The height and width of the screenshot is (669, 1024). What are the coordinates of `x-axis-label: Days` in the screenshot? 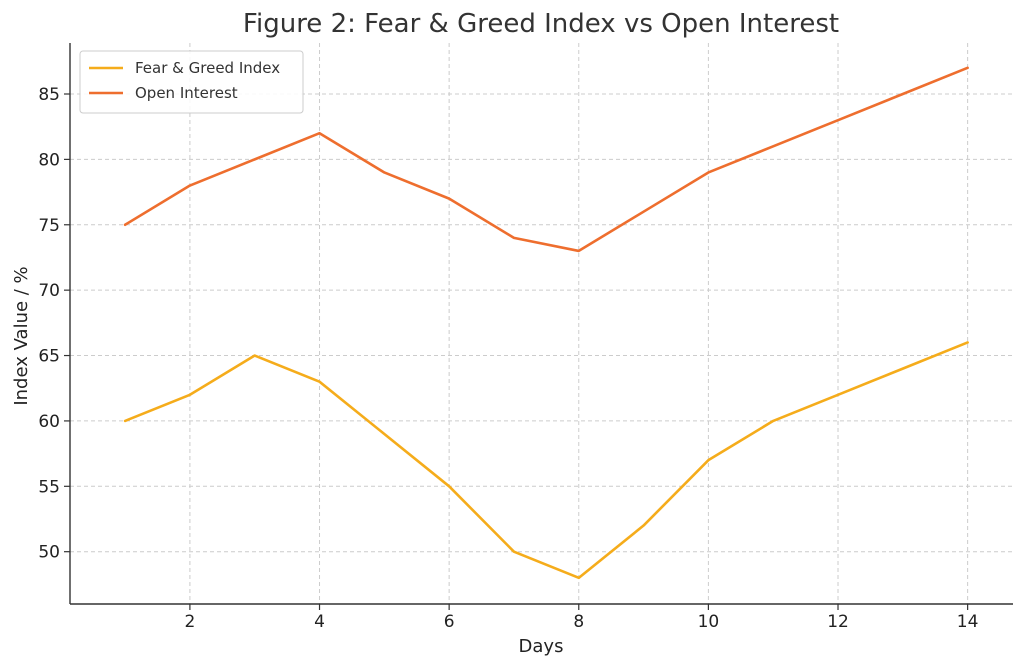 It's located at (541, 646).